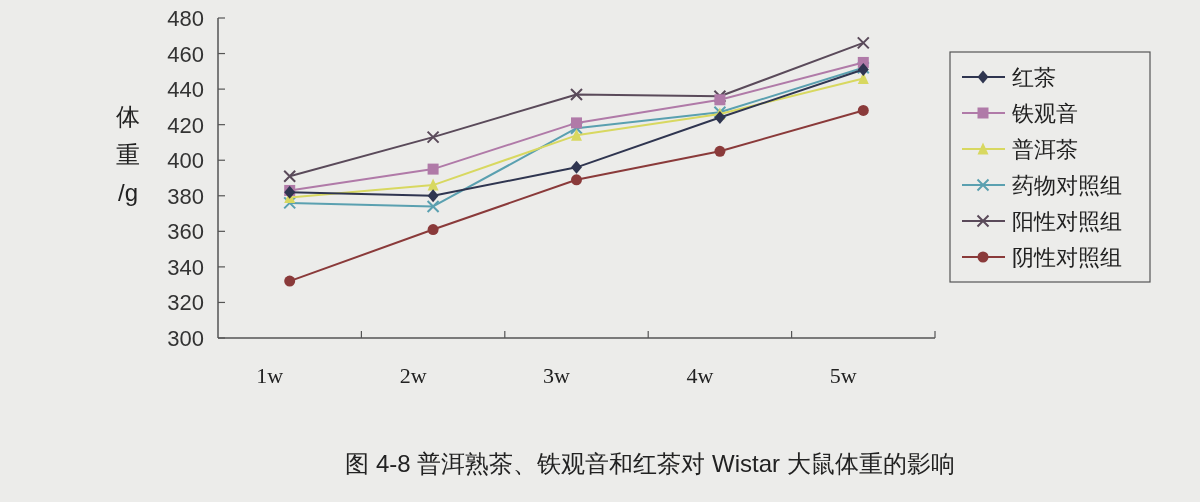 The height and width of the screenshot is (502, 1200). I want to click on x-tick-label: 5w, so click(843, 375).